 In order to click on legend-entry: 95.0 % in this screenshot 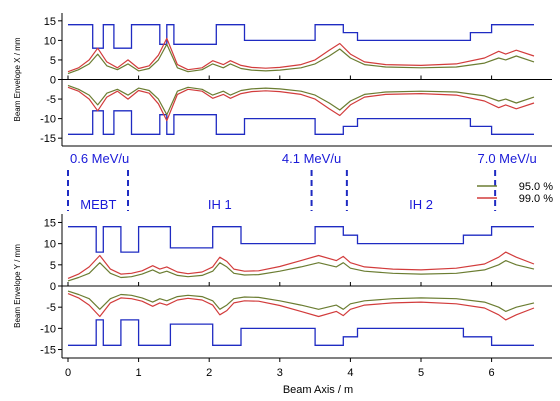, I will do `click(536, 187)`.